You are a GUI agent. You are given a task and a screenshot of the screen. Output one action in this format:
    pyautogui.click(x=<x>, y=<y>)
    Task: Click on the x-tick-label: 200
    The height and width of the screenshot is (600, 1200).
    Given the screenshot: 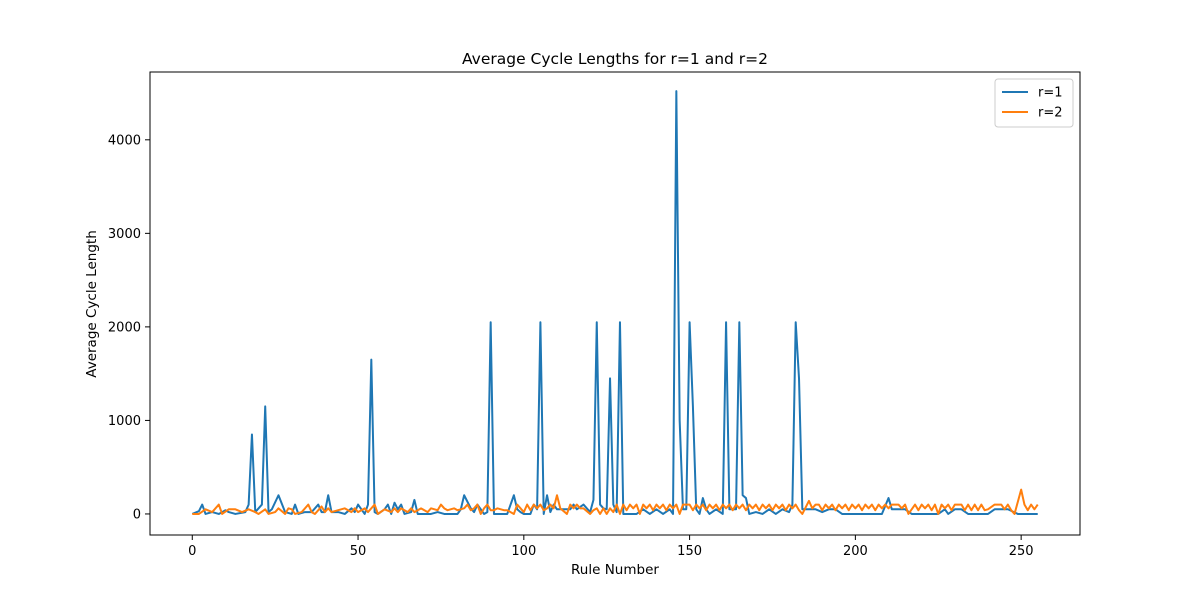 What is the action you would take?
    pyautogui.click(x=855, y=551)
    